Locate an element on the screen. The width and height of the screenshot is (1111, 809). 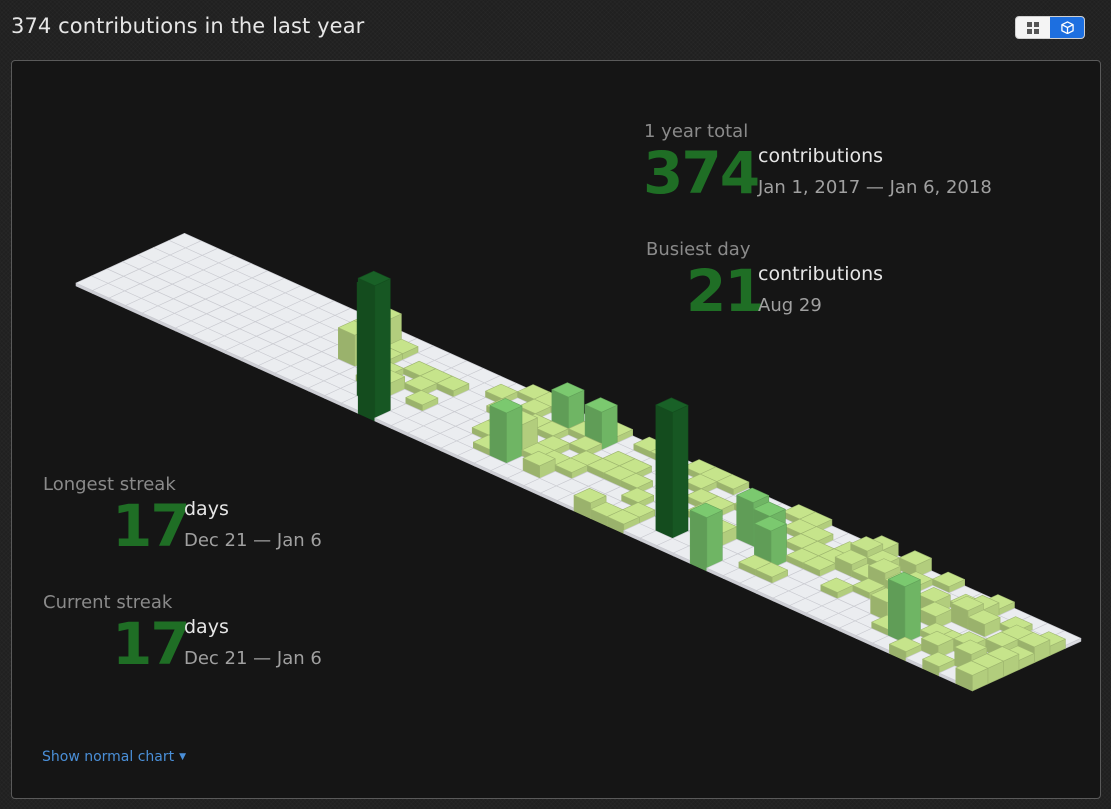
current-streak-unit: days is located at coordinates (206, 627).